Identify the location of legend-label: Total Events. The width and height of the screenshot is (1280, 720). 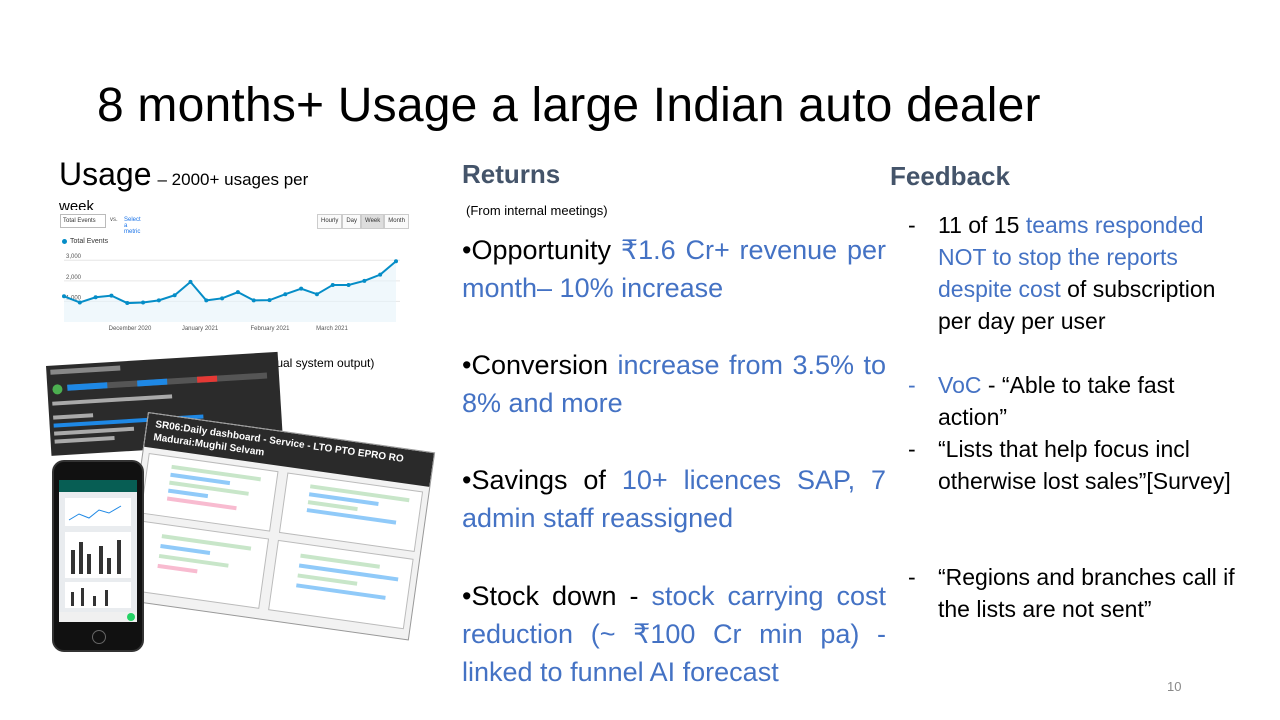
(89, 241).